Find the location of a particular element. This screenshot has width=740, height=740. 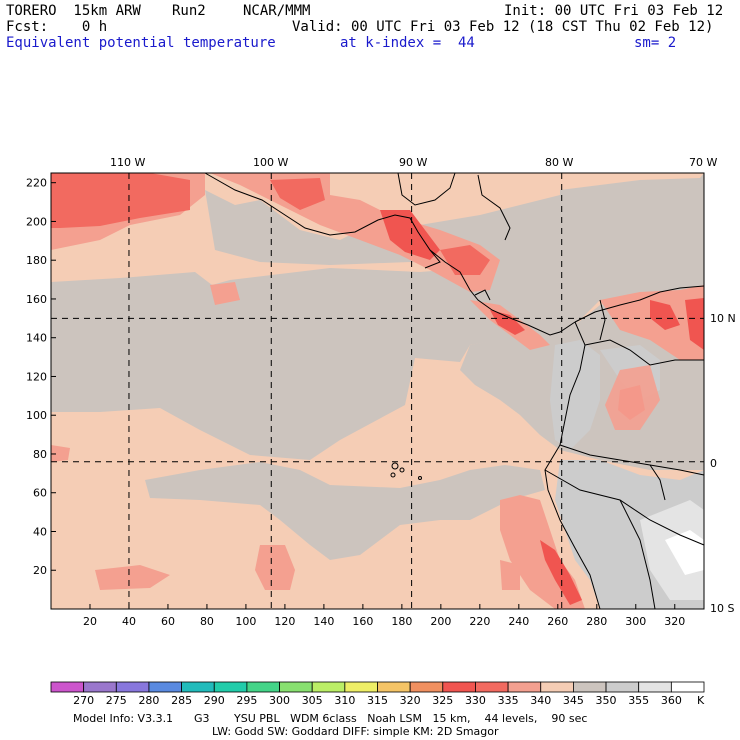

y-tick-label: 120 is located at coordinates (36, 376).